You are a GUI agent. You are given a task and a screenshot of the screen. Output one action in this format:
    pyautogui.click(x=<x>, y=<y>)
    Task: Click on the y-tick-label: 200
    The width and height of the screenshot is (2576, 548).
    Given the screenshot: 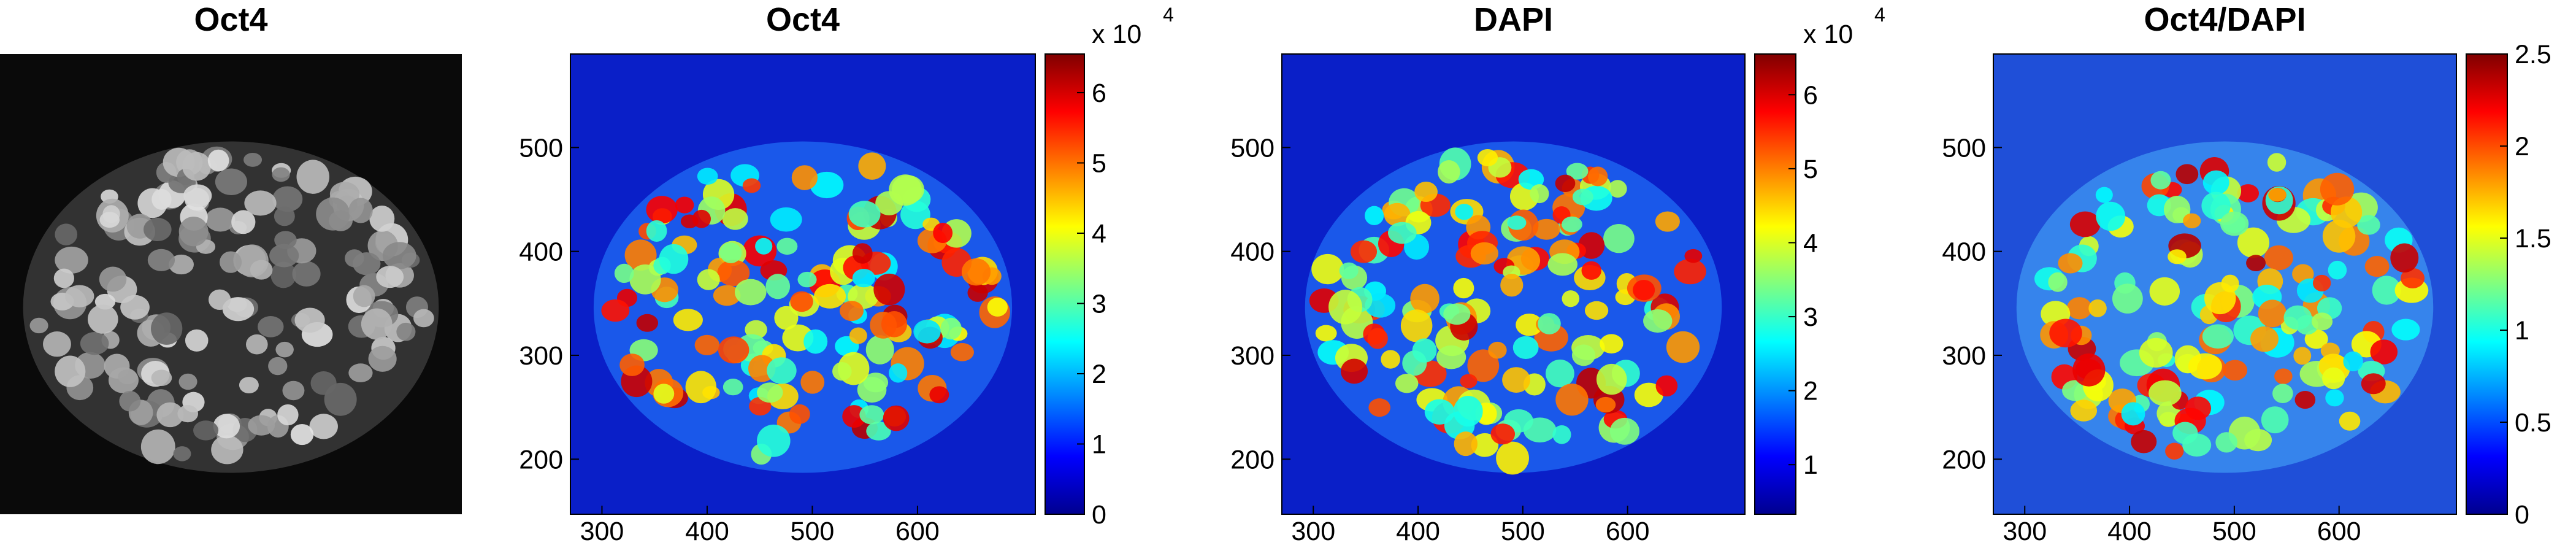 What is the action you would take?
    pyautogui.click(x=1252, y=459)
    